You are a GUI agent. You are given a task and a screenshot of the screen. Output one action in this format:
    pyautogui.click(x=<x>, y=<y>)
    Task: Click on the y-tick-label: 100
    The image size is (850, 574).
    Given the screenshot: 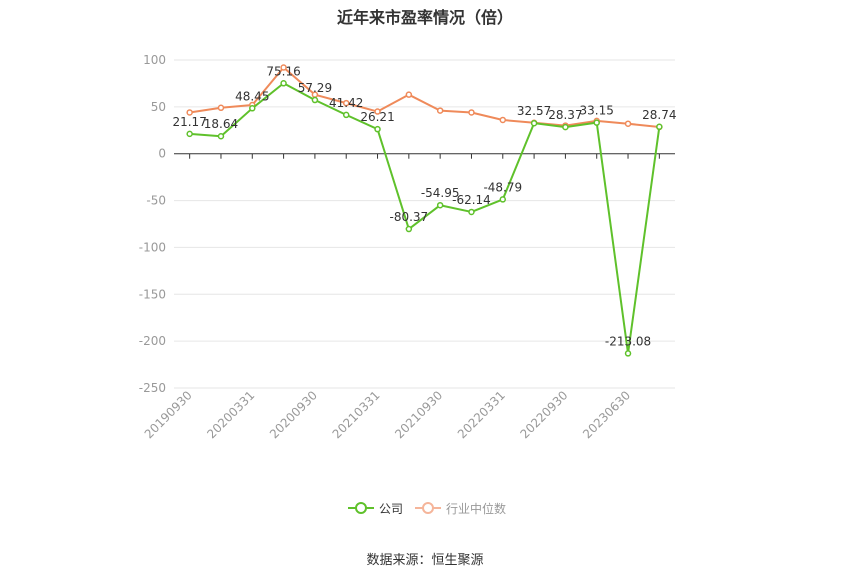 What is the action you would take?
    pyautogui.click(x=154, y=60)
    